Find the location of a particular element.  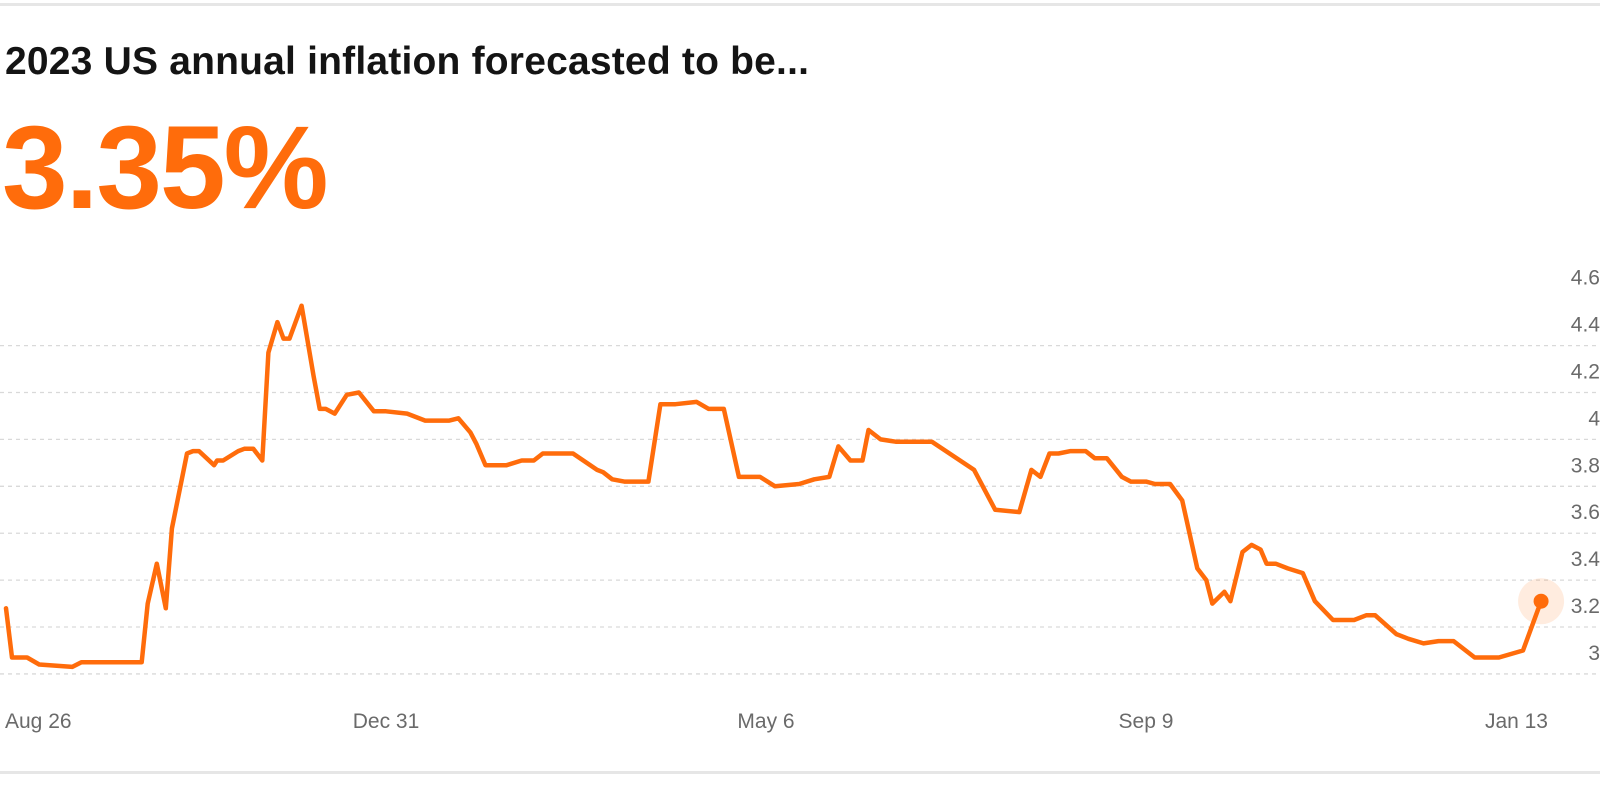

x-tick-label: Sep 9 is located at coordinates (1146, 721).